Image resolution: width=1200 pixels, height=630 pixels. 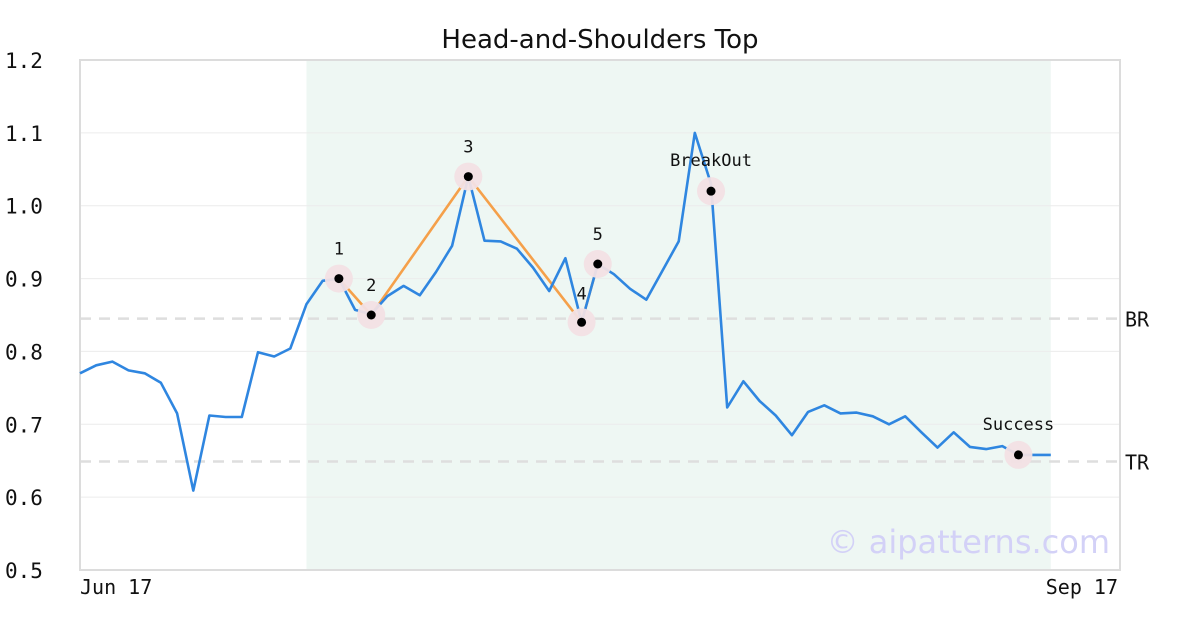 What do you see at coordinates (24, 498) in the screenshot?
I see `y-tick-label: 0.6` at bounding box center [24, 498].